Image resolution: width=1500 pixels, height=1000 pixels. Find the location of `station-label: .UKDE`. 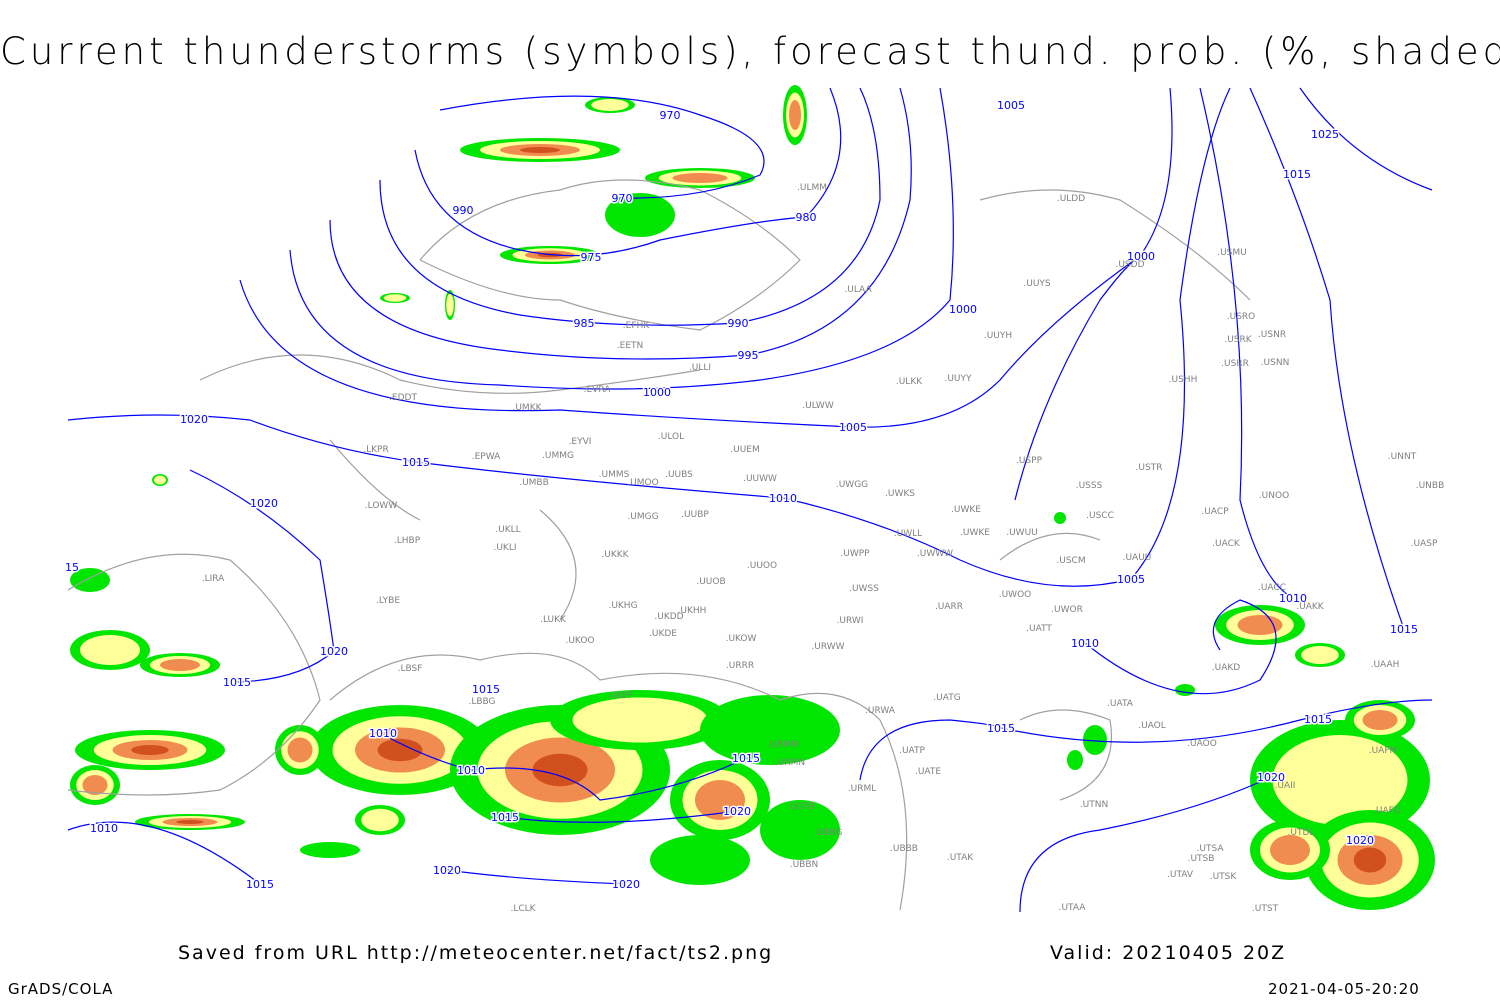

station-label: .UKDE is located at coordinates (663, 634).